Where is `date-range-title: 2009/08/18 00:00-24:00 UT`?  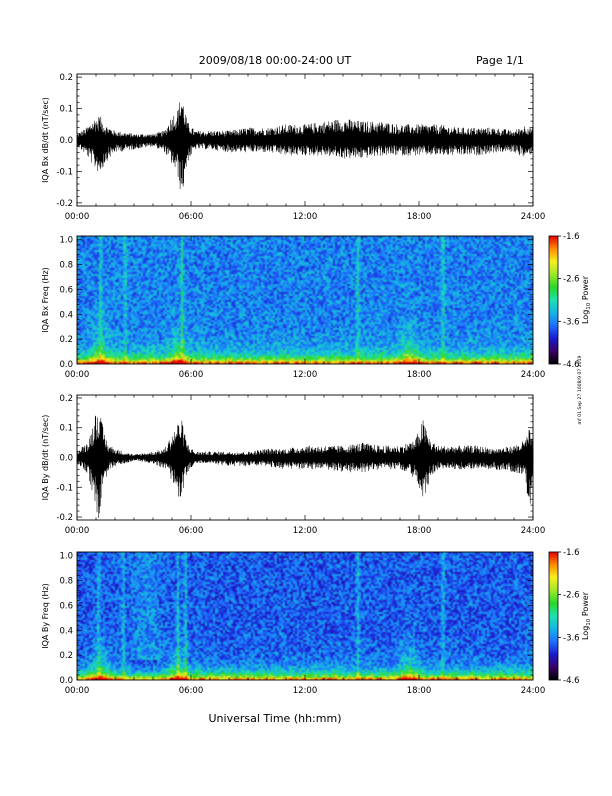
date-range-title: 2009/08/18 00:00-24:00 UT is located at coordinates (275, 60).